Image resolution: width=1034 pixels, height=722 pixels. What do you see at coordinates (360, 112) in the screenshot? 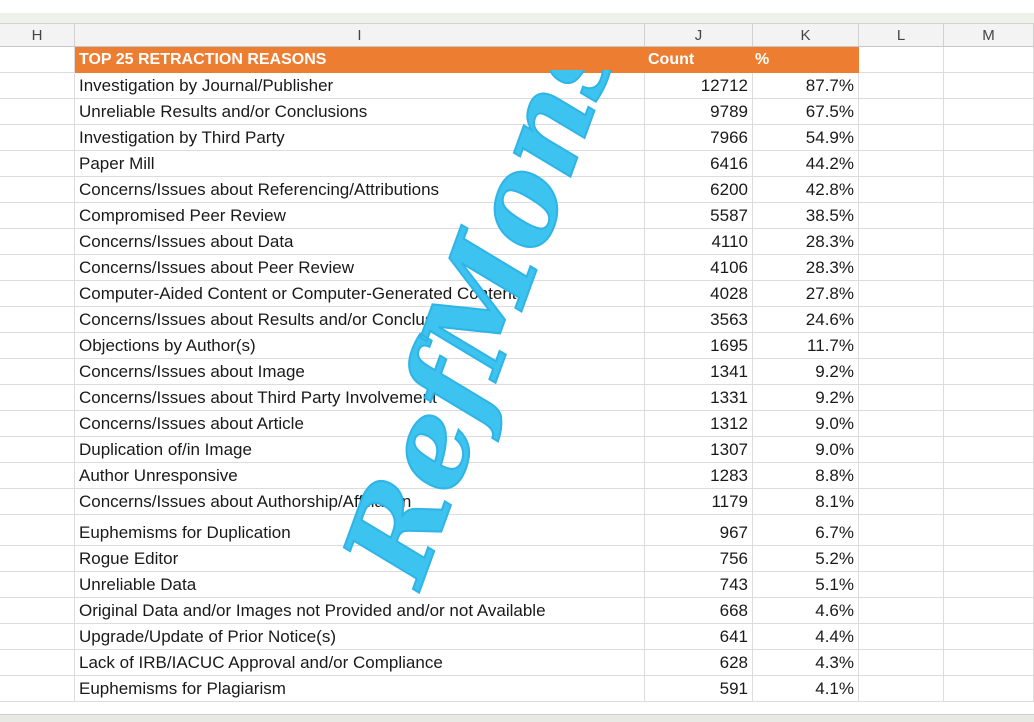
I see `reason-cell: Unreliable Results and/or Conclusions` at bounding box center [360, 112].